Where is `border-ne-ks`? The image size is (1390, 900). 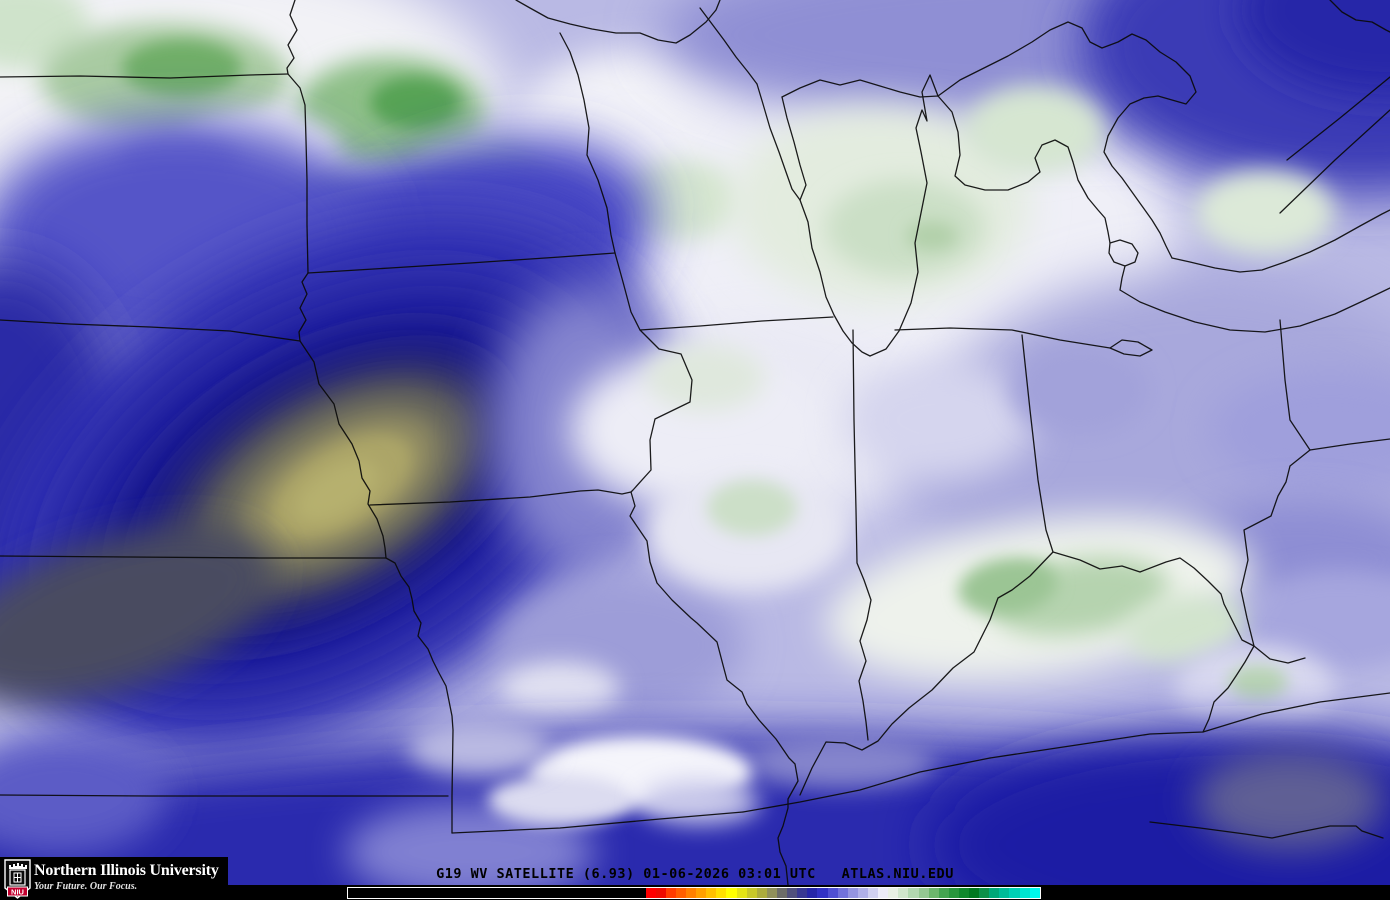
border-ne-ks is located at coordinates (193, 557).